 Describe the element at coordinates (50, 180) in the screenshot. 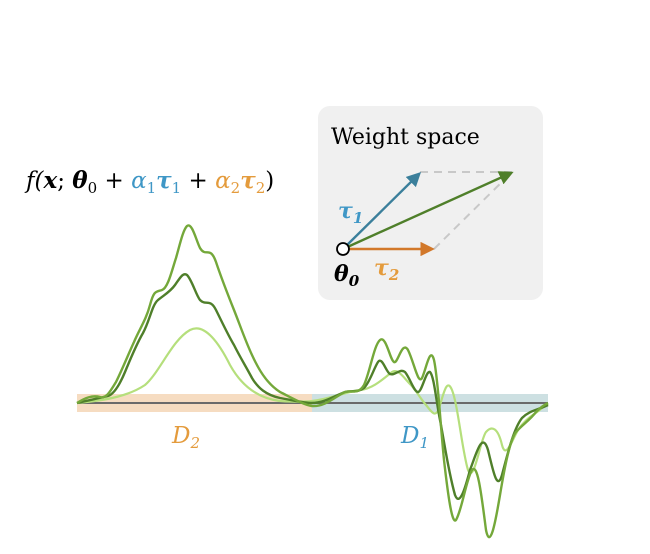

I see `formula-x: x` at that location.